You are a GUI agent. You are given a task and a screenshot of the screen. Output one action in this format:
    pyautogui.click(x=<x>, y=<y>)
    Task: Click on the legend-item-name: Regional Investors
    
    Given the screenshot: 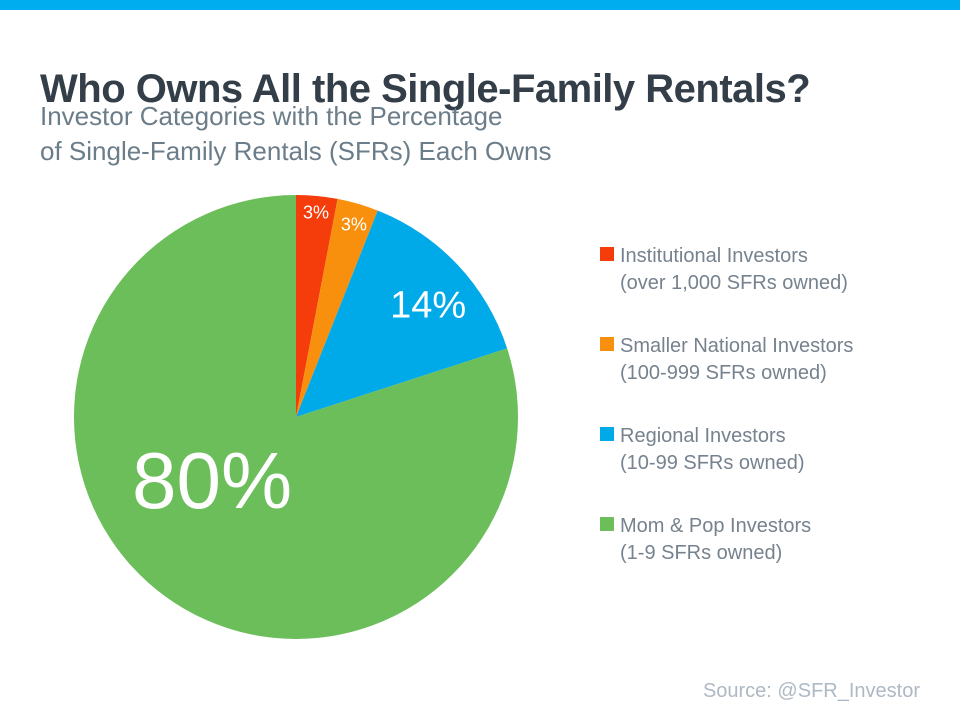 What is the action you would take?
    pyautogui.click(x=703, y=436)
    